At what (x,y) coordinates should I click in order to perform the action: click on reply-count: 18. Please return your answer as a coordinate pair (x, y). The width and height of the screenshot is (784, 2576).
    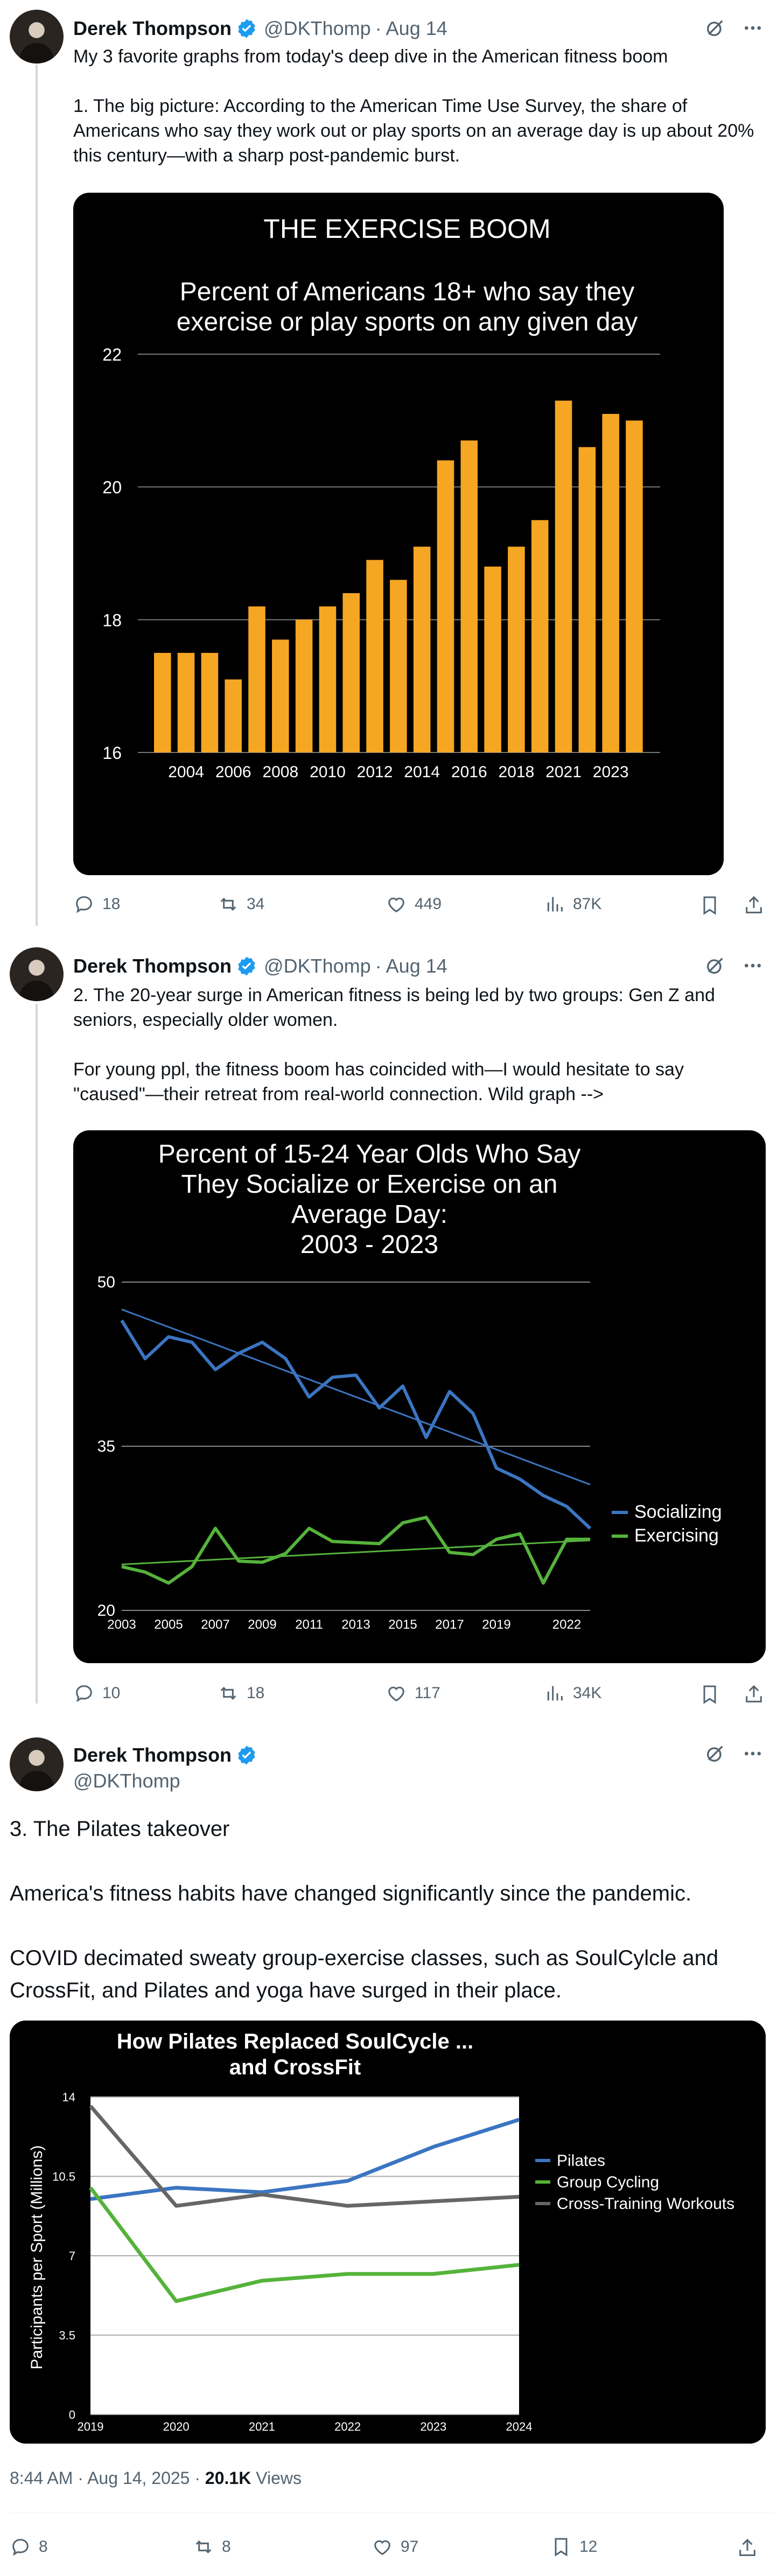
    Looking at the image, I should click on (111, 904).